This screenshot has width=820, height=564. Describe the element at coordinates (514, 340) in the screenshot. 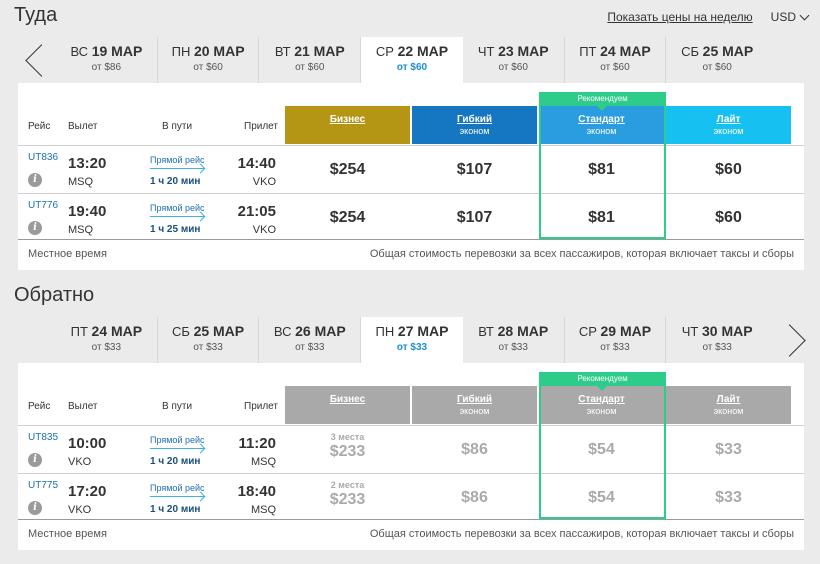

I see `return-date-tab: ВТ 28 МАР от $33` at that location.